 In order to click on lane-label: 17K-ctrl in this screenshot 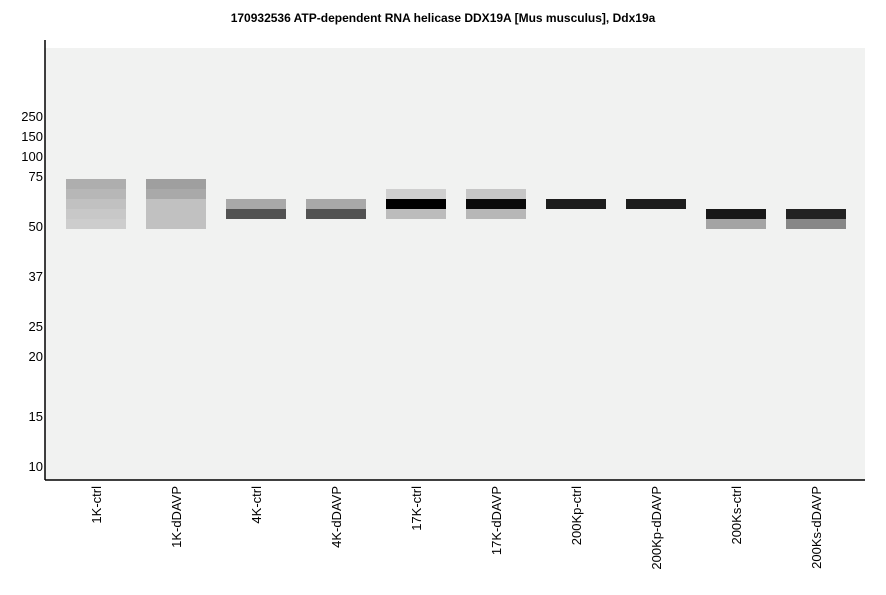, I will do `click(416, 508)`.